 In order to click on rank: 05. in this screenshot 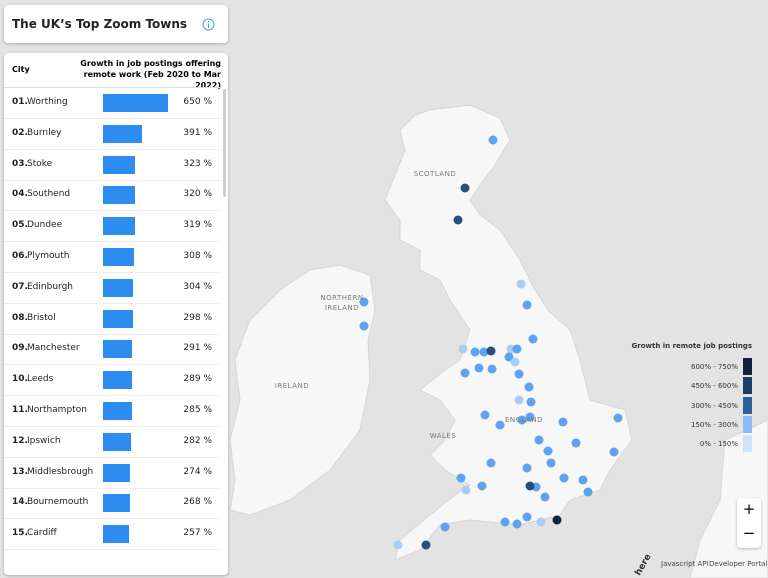, I will do `click(20, 225)`.